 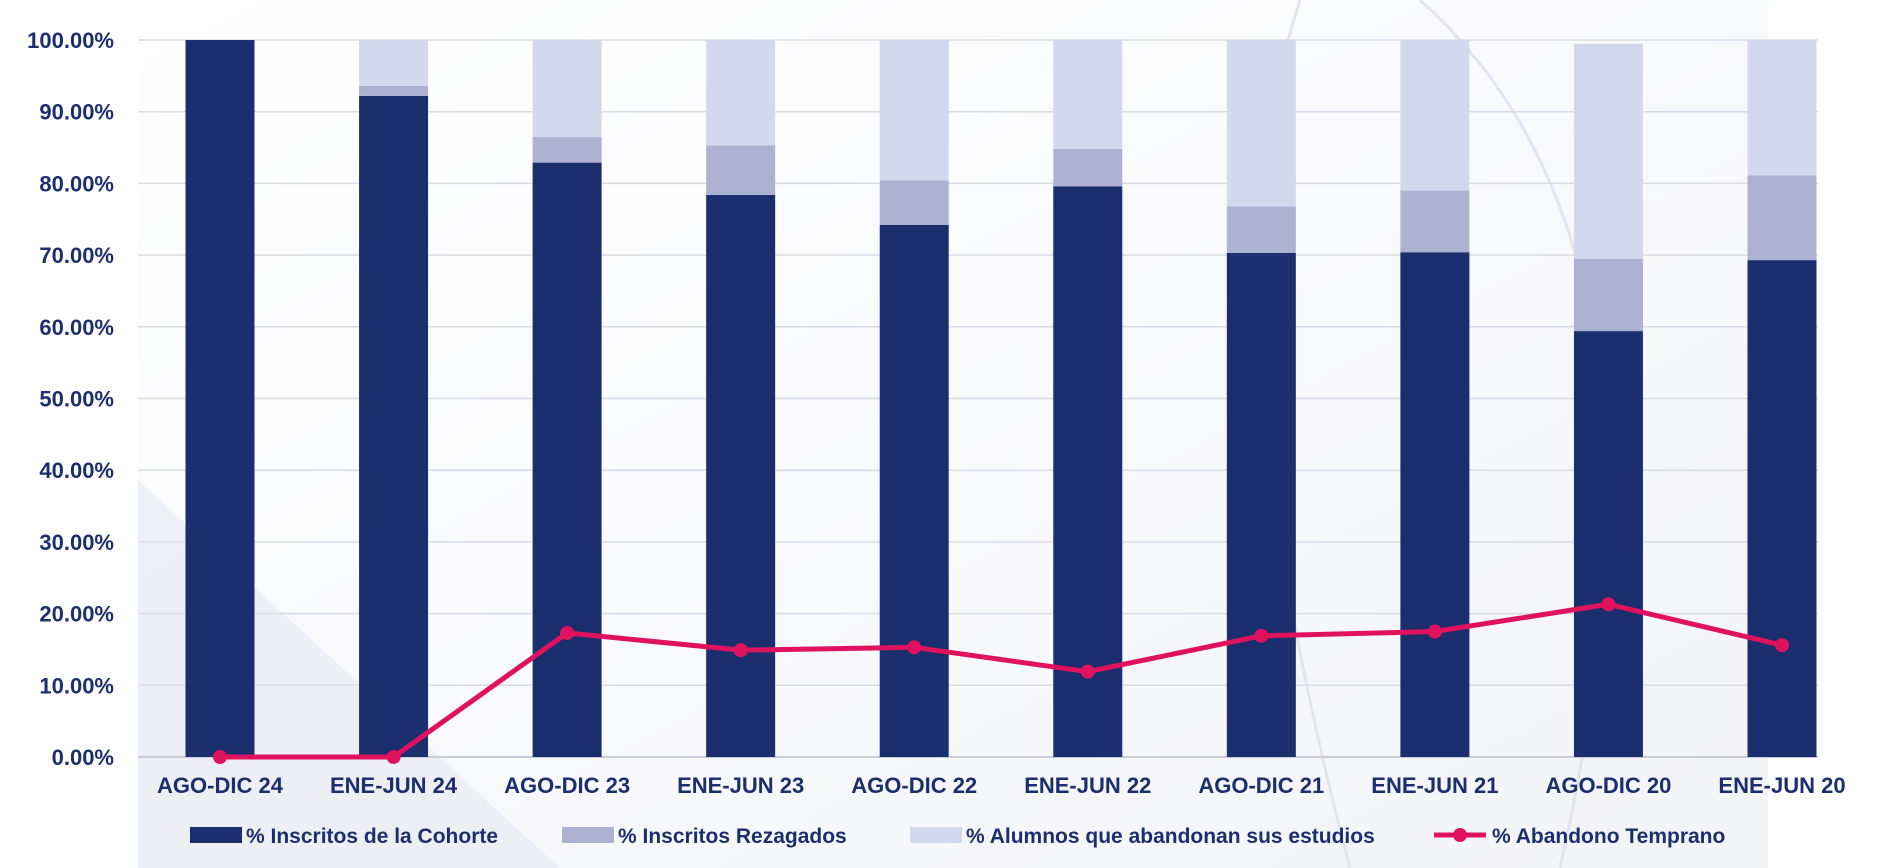 What do you see at coordinates (76, 112) in the screenshot?
I see `y-tick-label: 90.00%` at bounding box center [76, 112].